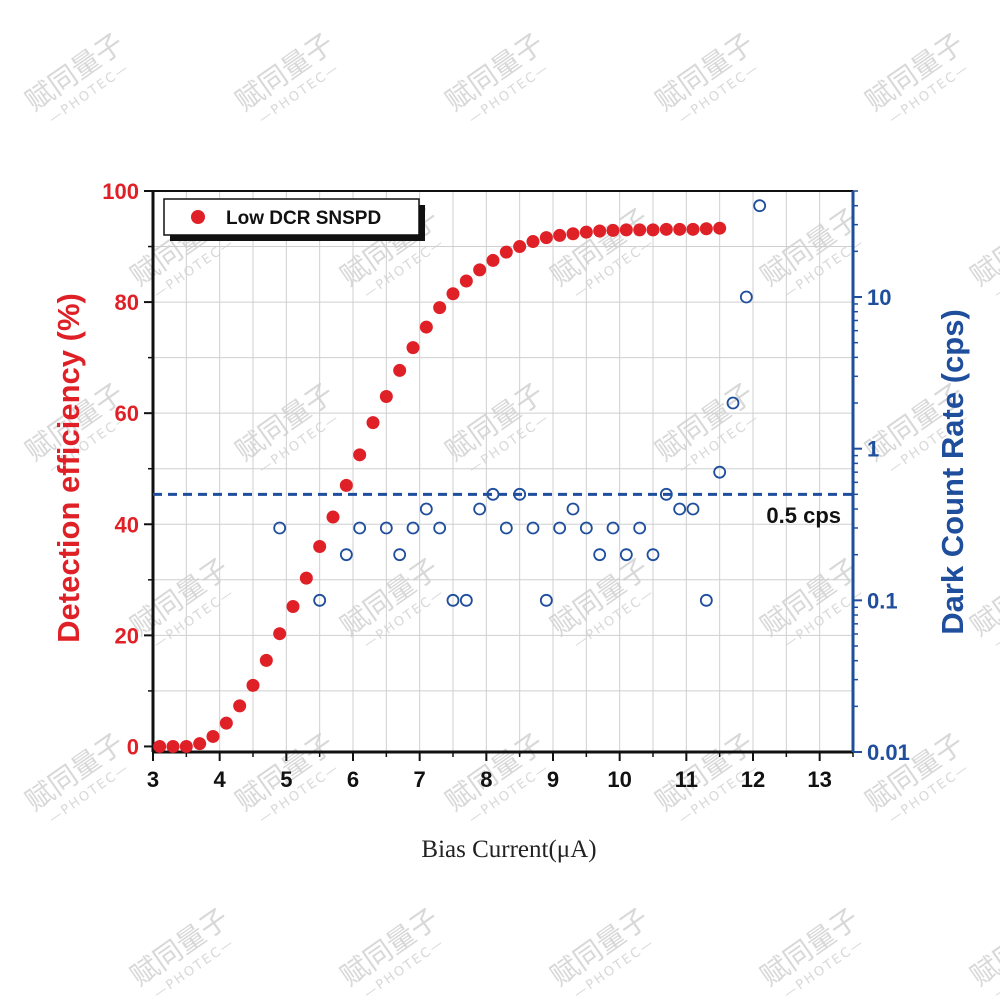 This screenshot has height=1000, width=1000. What do you see at coordinates (803, 515) in the screenshot?
I see `reference-line-label: 0.5 cps` at bounding box center [803, 515].